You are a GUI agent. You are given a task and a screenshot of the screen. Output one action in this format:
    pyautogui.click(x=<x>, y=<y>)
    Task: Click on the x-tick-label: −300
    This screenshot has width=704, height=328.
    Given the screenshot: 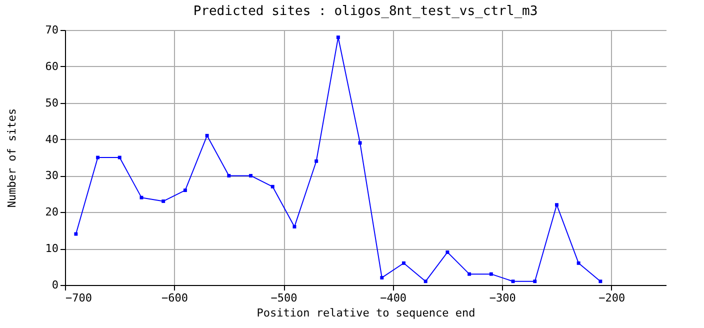 What is the action you would take?
    pyautogui.click(x=502, y=298)
    